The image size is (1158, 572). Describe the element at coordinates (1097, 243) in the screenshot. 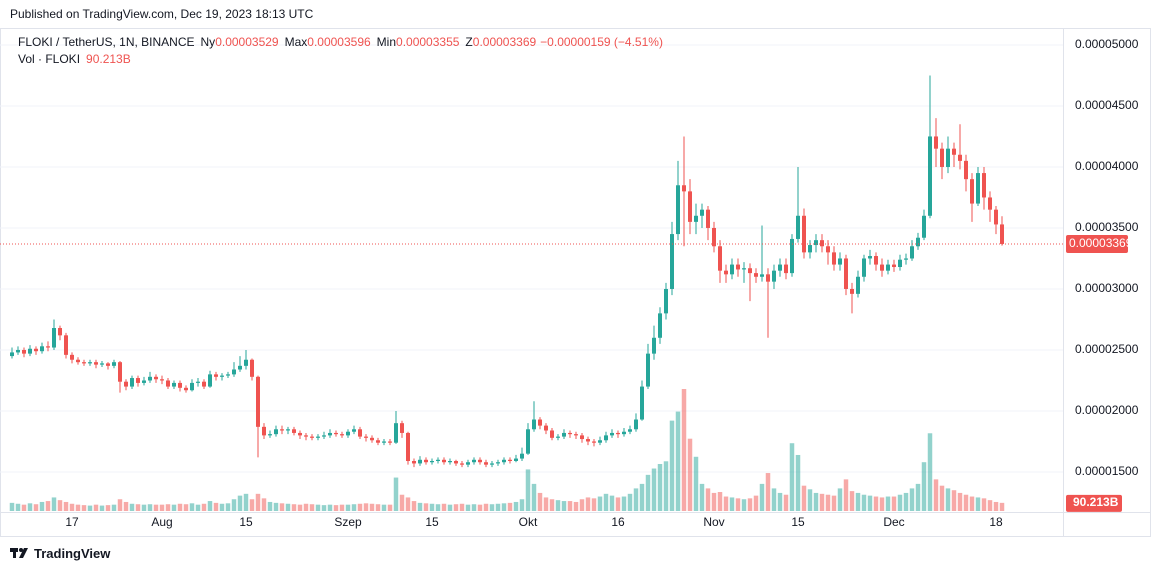

I see `last-price-box` at that location.